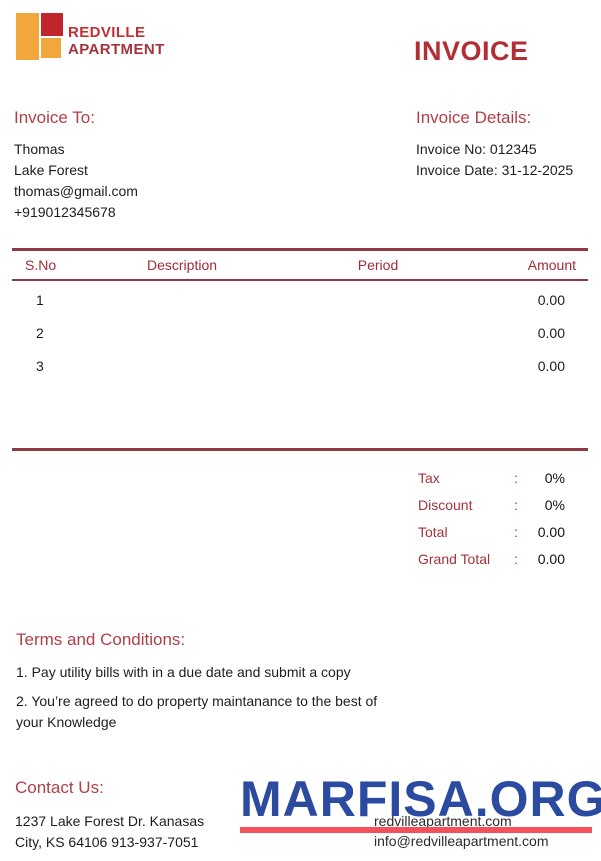 This screenshot has width=601, height=861. Describe the element at coordinates (474, 117) in the screenshot. I see `invoice-details-heading: Invoice Details:` at that location.